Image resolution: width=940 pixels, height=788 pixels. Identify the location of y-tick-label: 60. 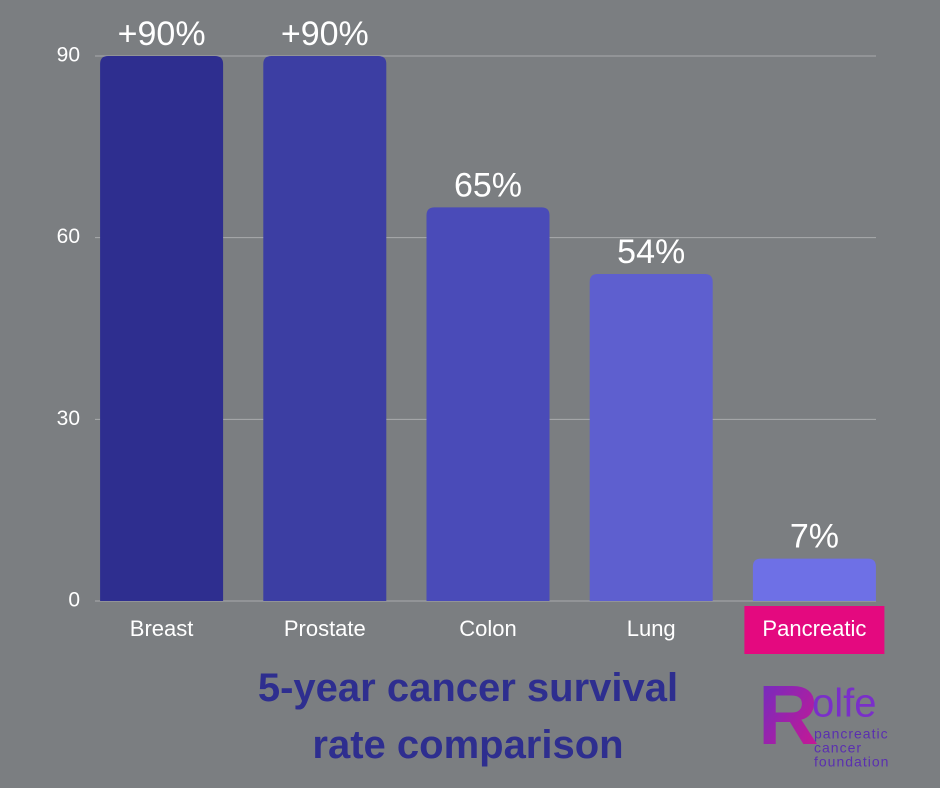
(68, 236).